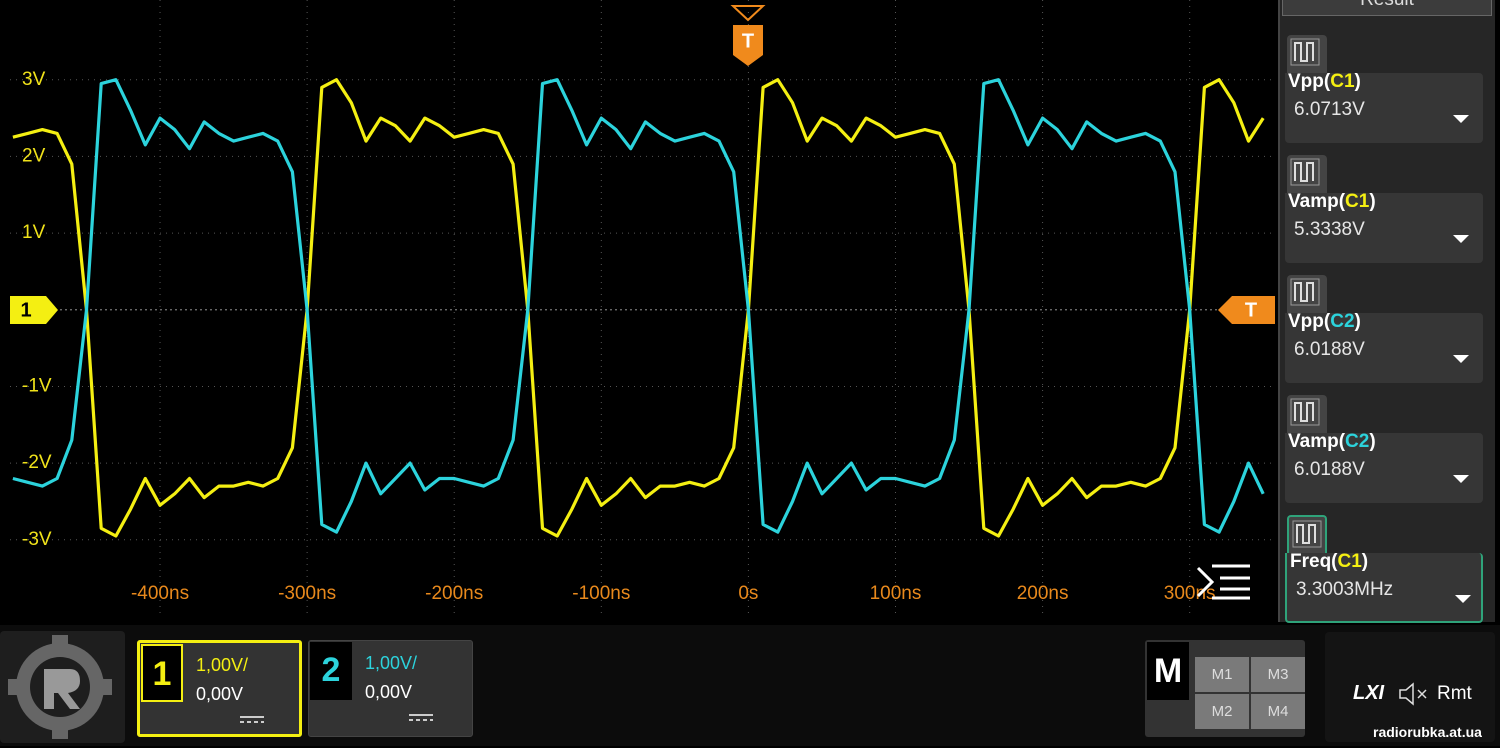  What do you see at coordinates (1223, 582) in the screenshot?
I see `menu-icon` at bounding box center [1223, 582].